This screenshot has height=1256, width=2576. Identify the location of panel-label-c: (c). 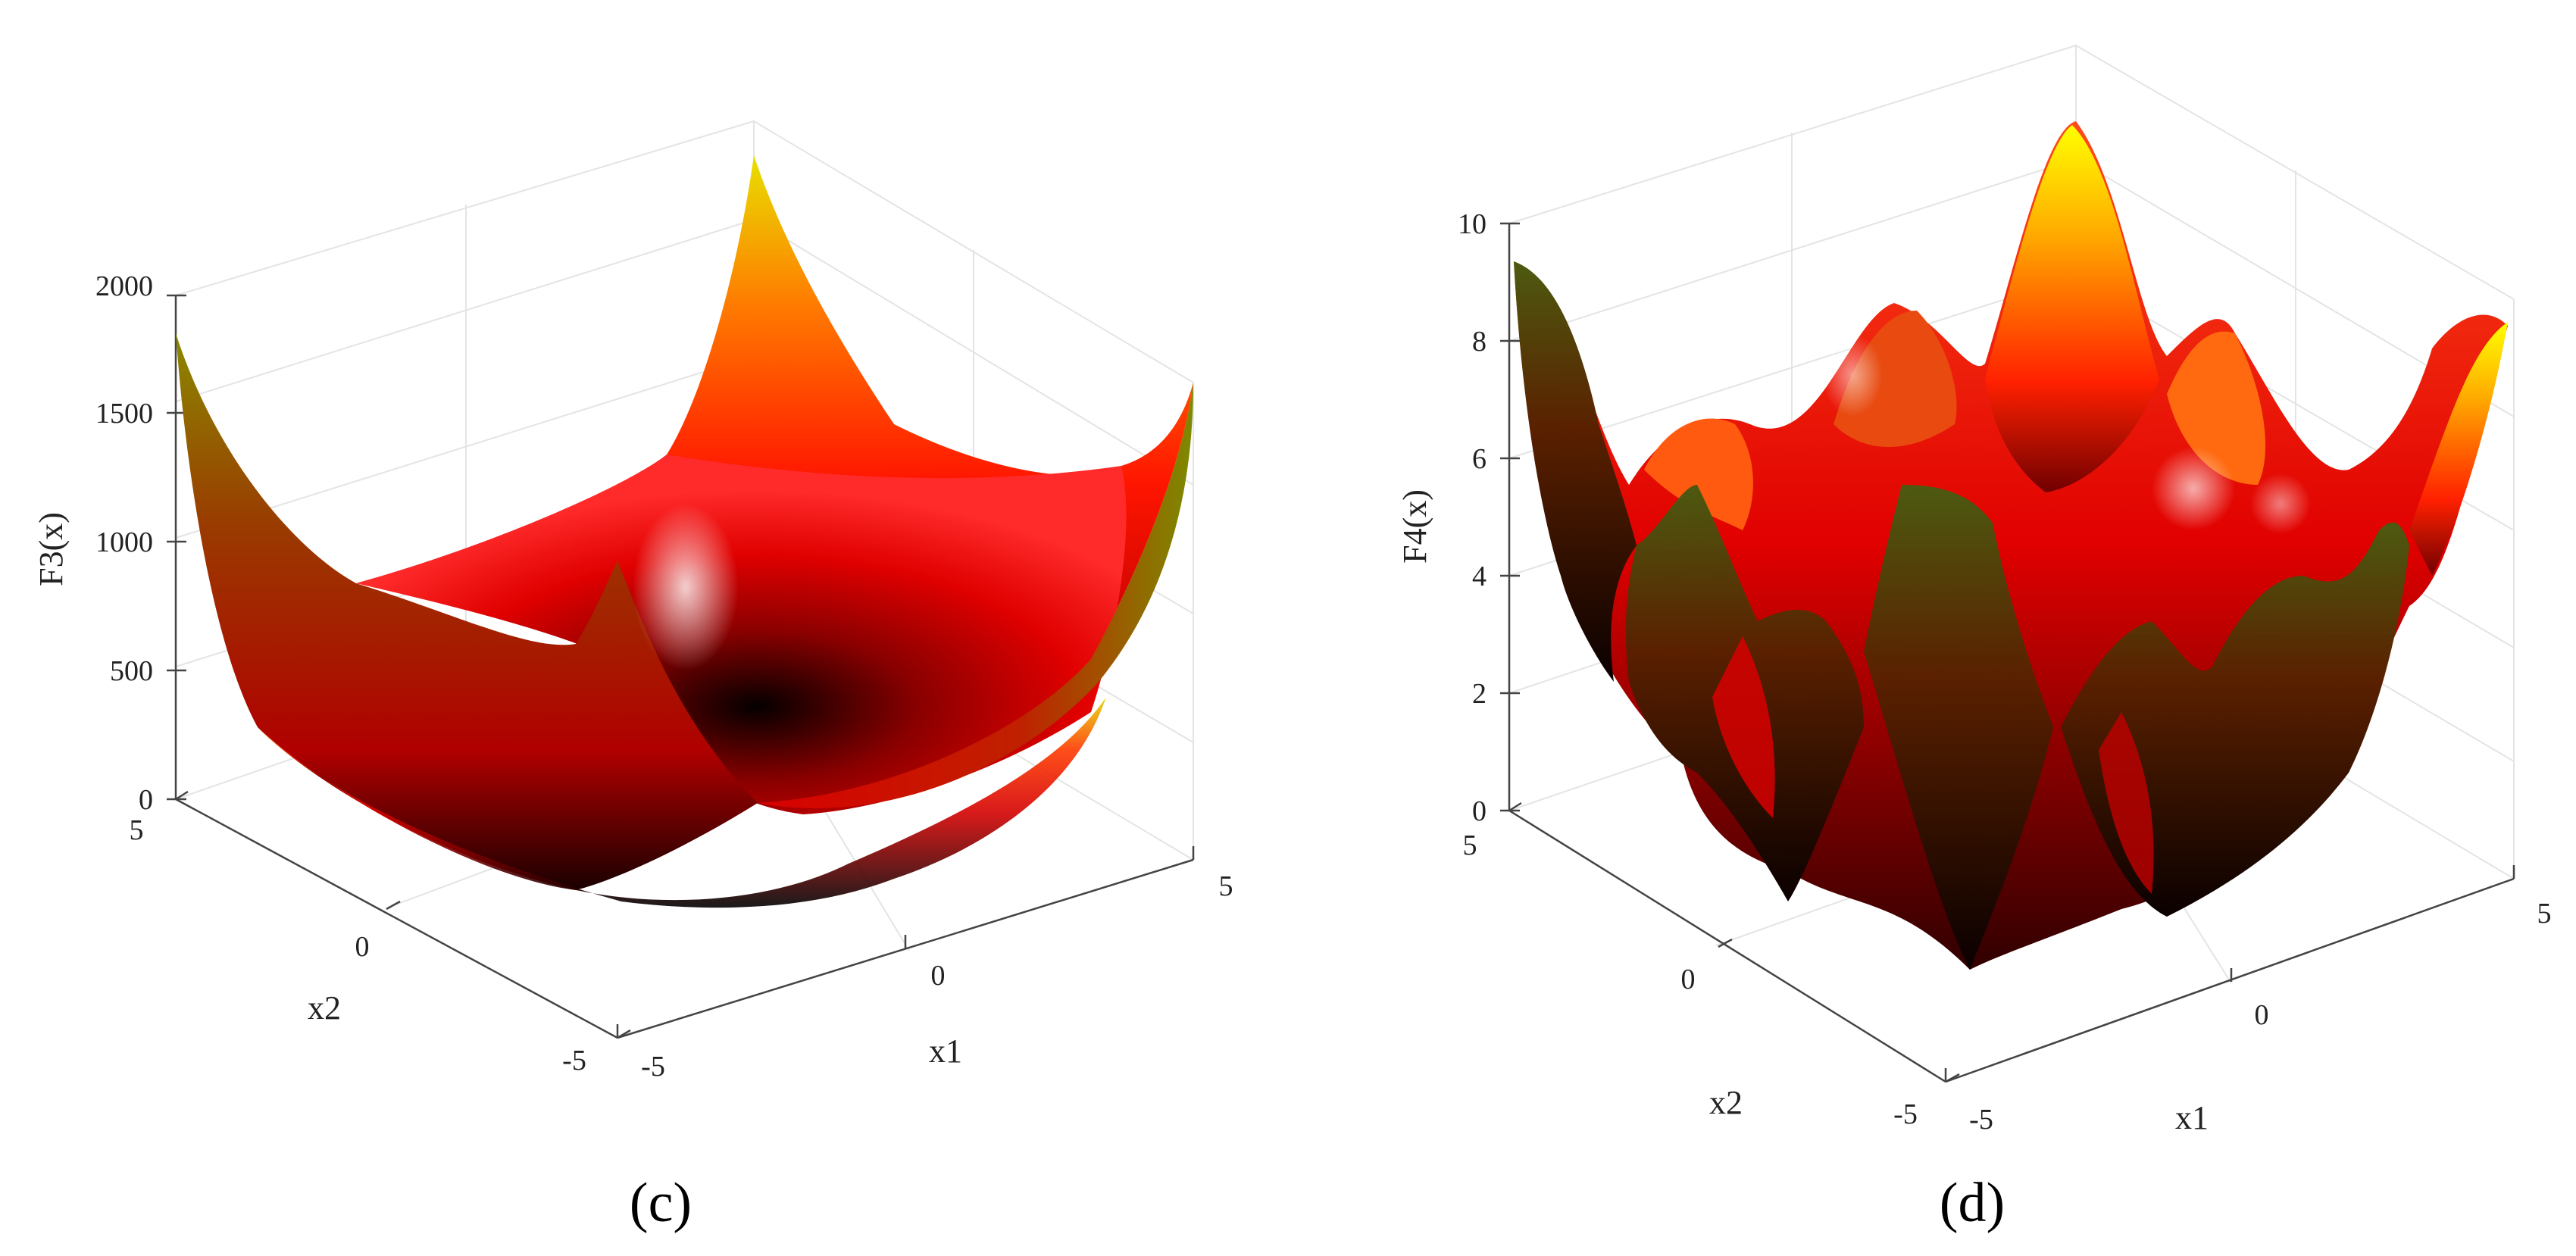
(661, 1203).